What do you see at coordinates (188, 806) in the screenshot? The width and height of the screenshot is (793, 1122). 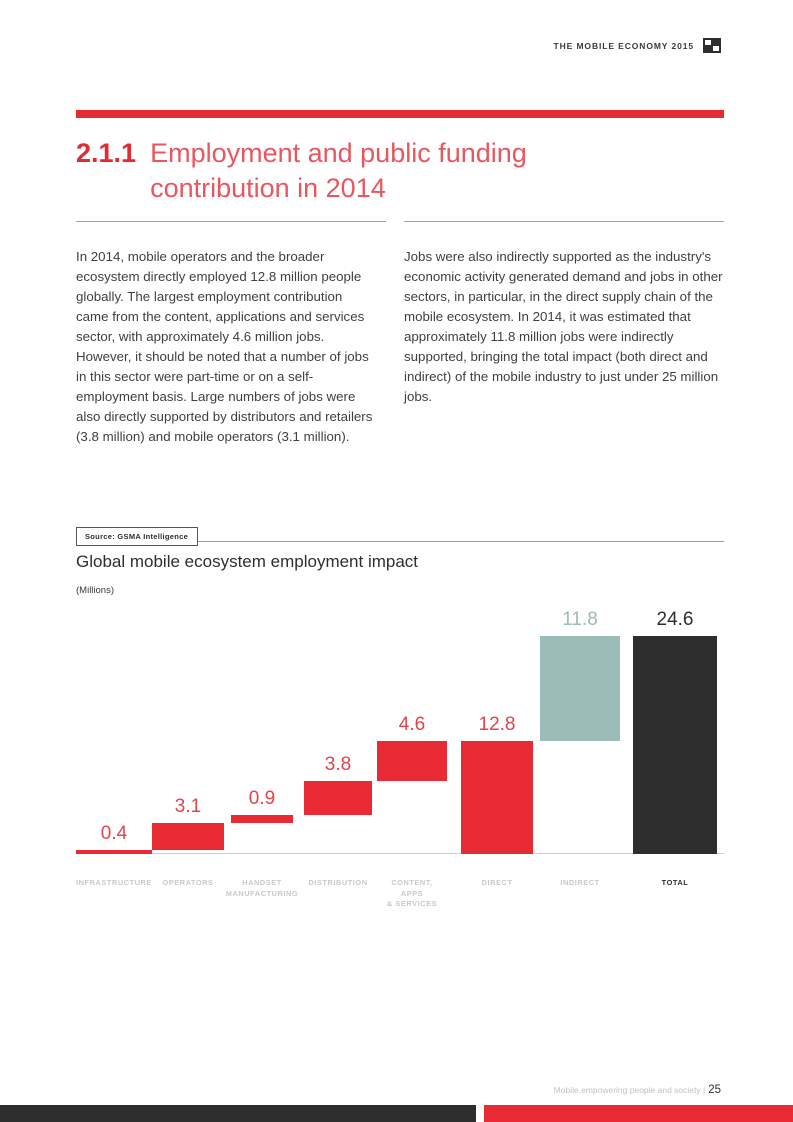 I see `chart-bar-value-label: 3.1` at bounding box center [188, 806].